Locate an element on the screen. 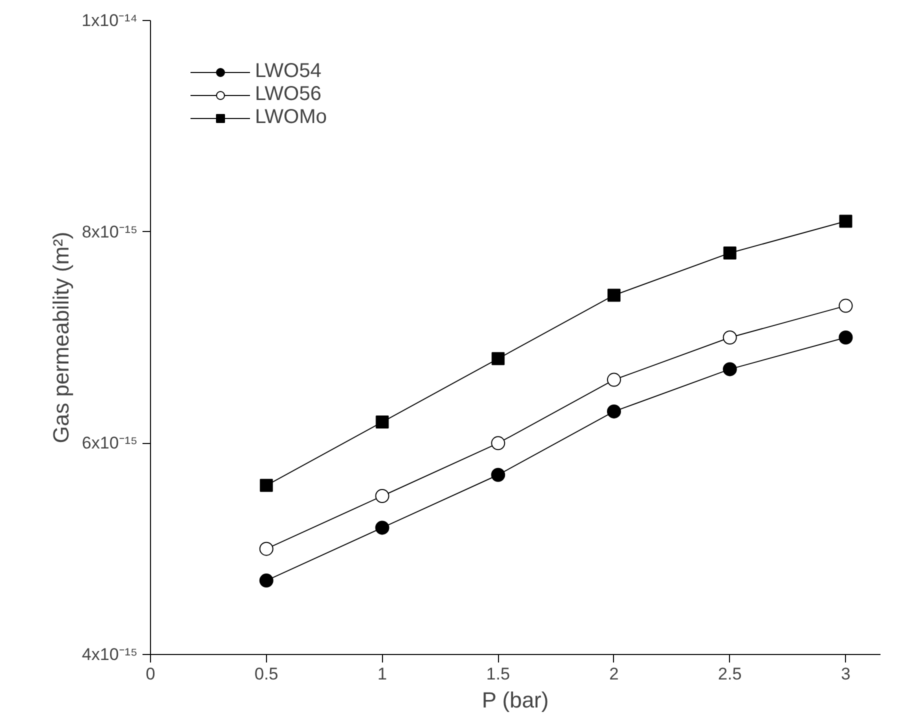  legend-label: LWO56 is located at coordinates (288, 94).